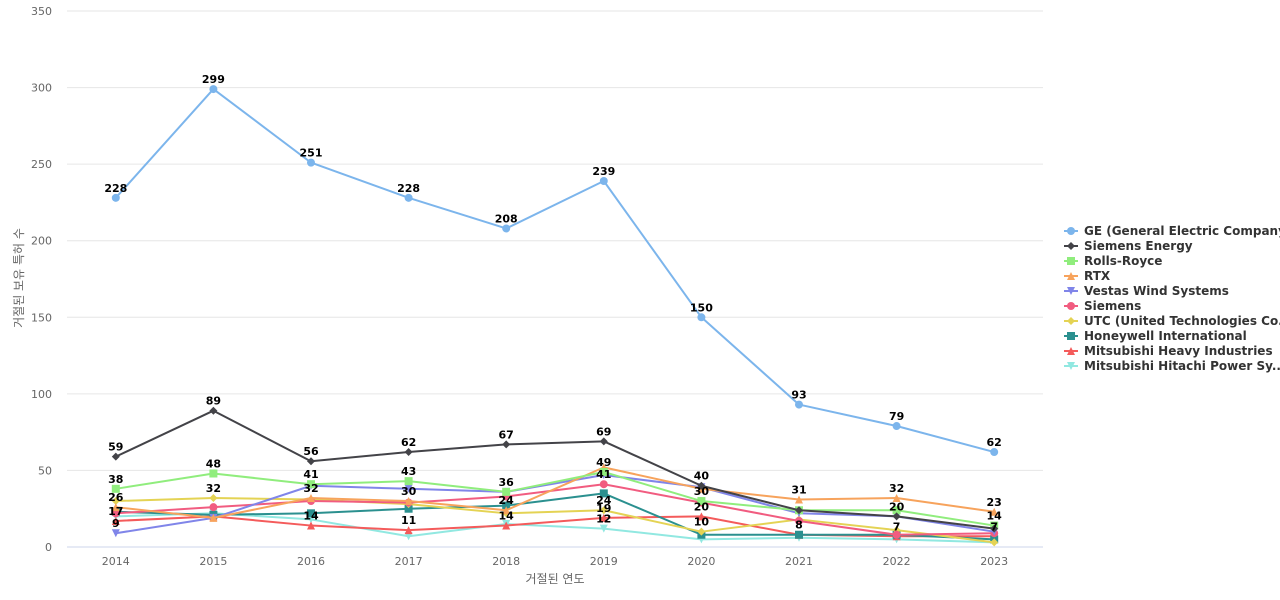 The height and width of the screenshot is (600, 1280). I want to click on y-tick-label: 150, so click(41, 317).